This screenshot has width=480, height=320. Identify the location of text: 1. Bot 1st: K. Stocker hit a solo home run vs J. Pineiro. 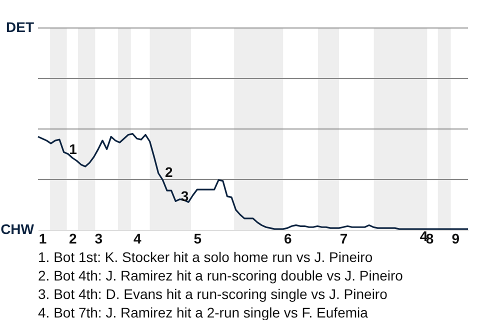
(205, 257).